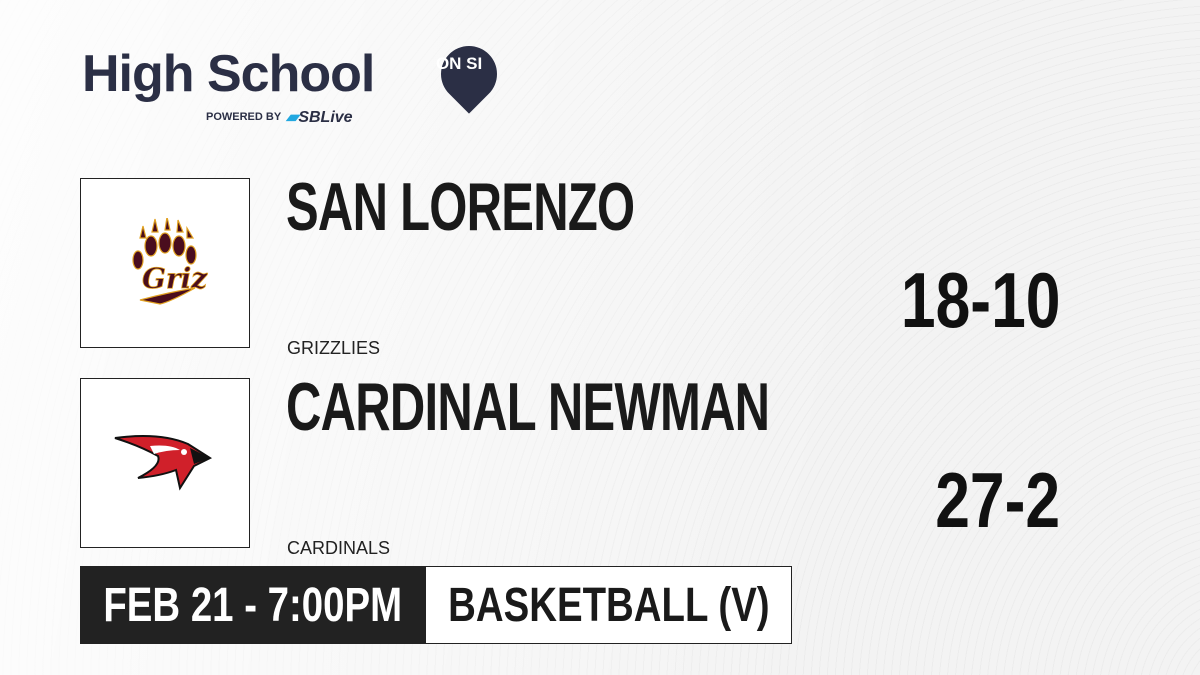 The width and height of the screenshot is (1200, 675). I want to click on team-name: SAN LORENZO, so click(460, 207).